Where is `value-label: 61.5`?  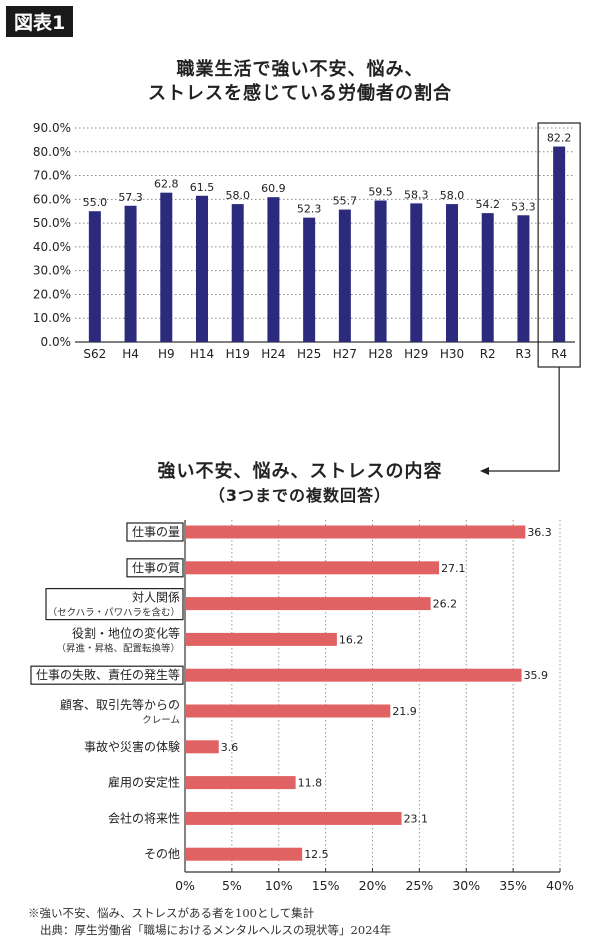
value-label: 61.5 is located at coordinates (202, 187).